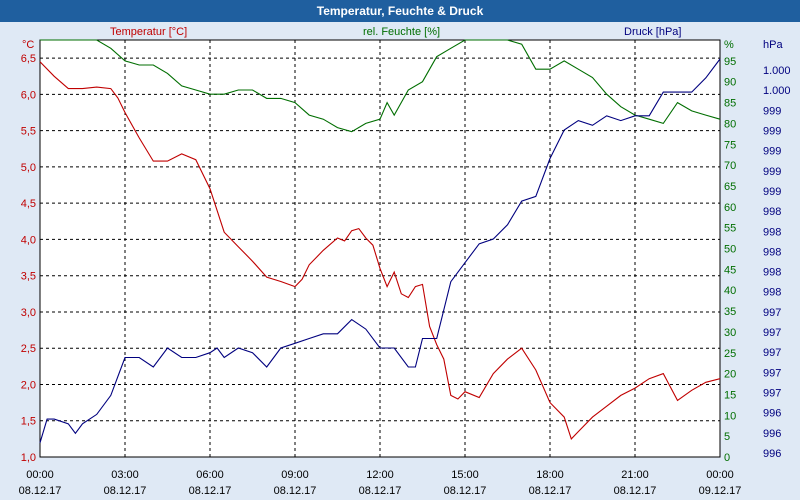 This screenshot has height=500, width=800. Describe the element at coordinates (401, 32) in the screenshot. I see `humidity-axis-title: rel. Feuchte [%]` at that location.